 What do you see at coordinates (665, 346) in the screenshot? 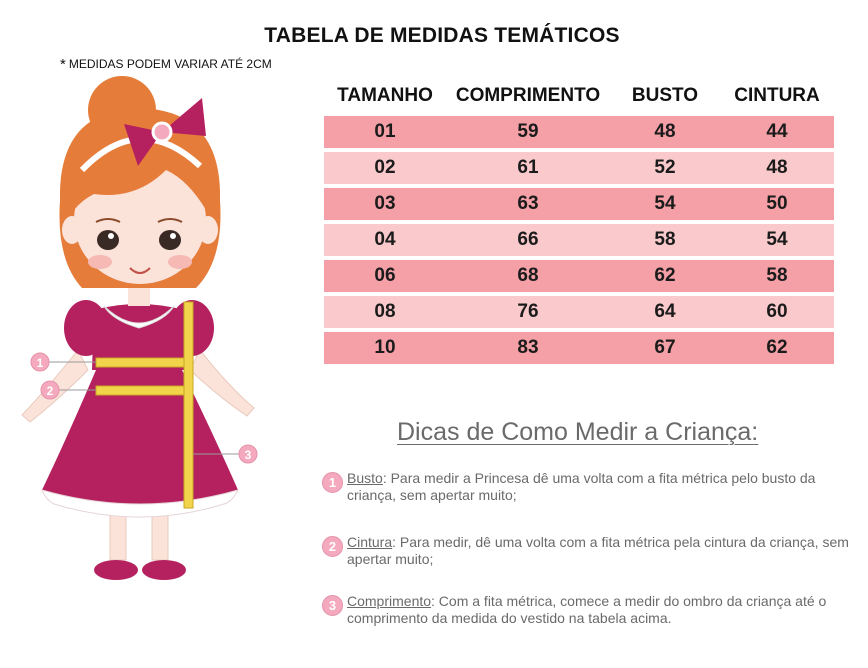
I see `cell-busto: 67` at bounding box center [665, 346].